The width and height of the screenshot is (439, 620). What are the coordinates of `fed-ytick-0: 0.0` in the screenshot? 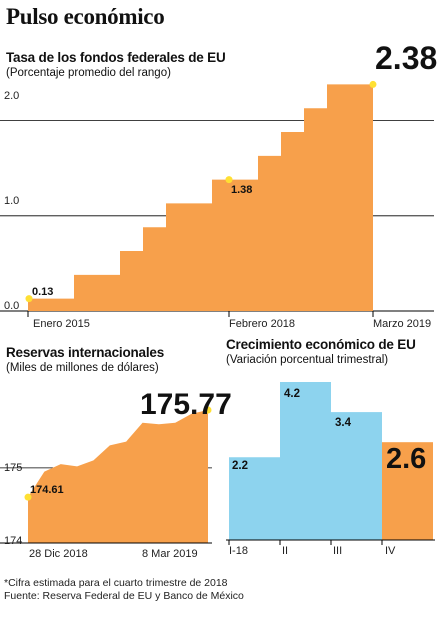 It's located at (12, 306).